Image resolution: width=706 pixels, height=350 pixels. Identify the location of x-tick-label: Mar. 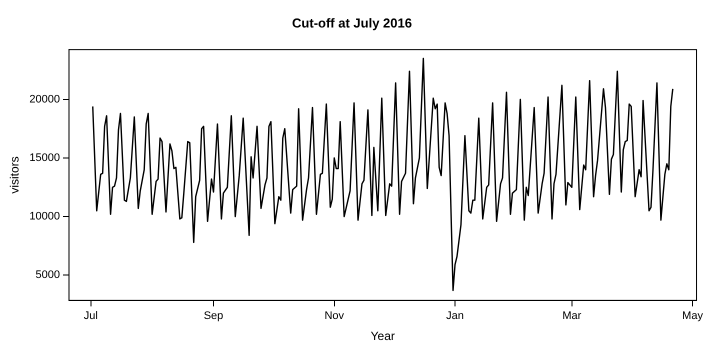
(572, 316).